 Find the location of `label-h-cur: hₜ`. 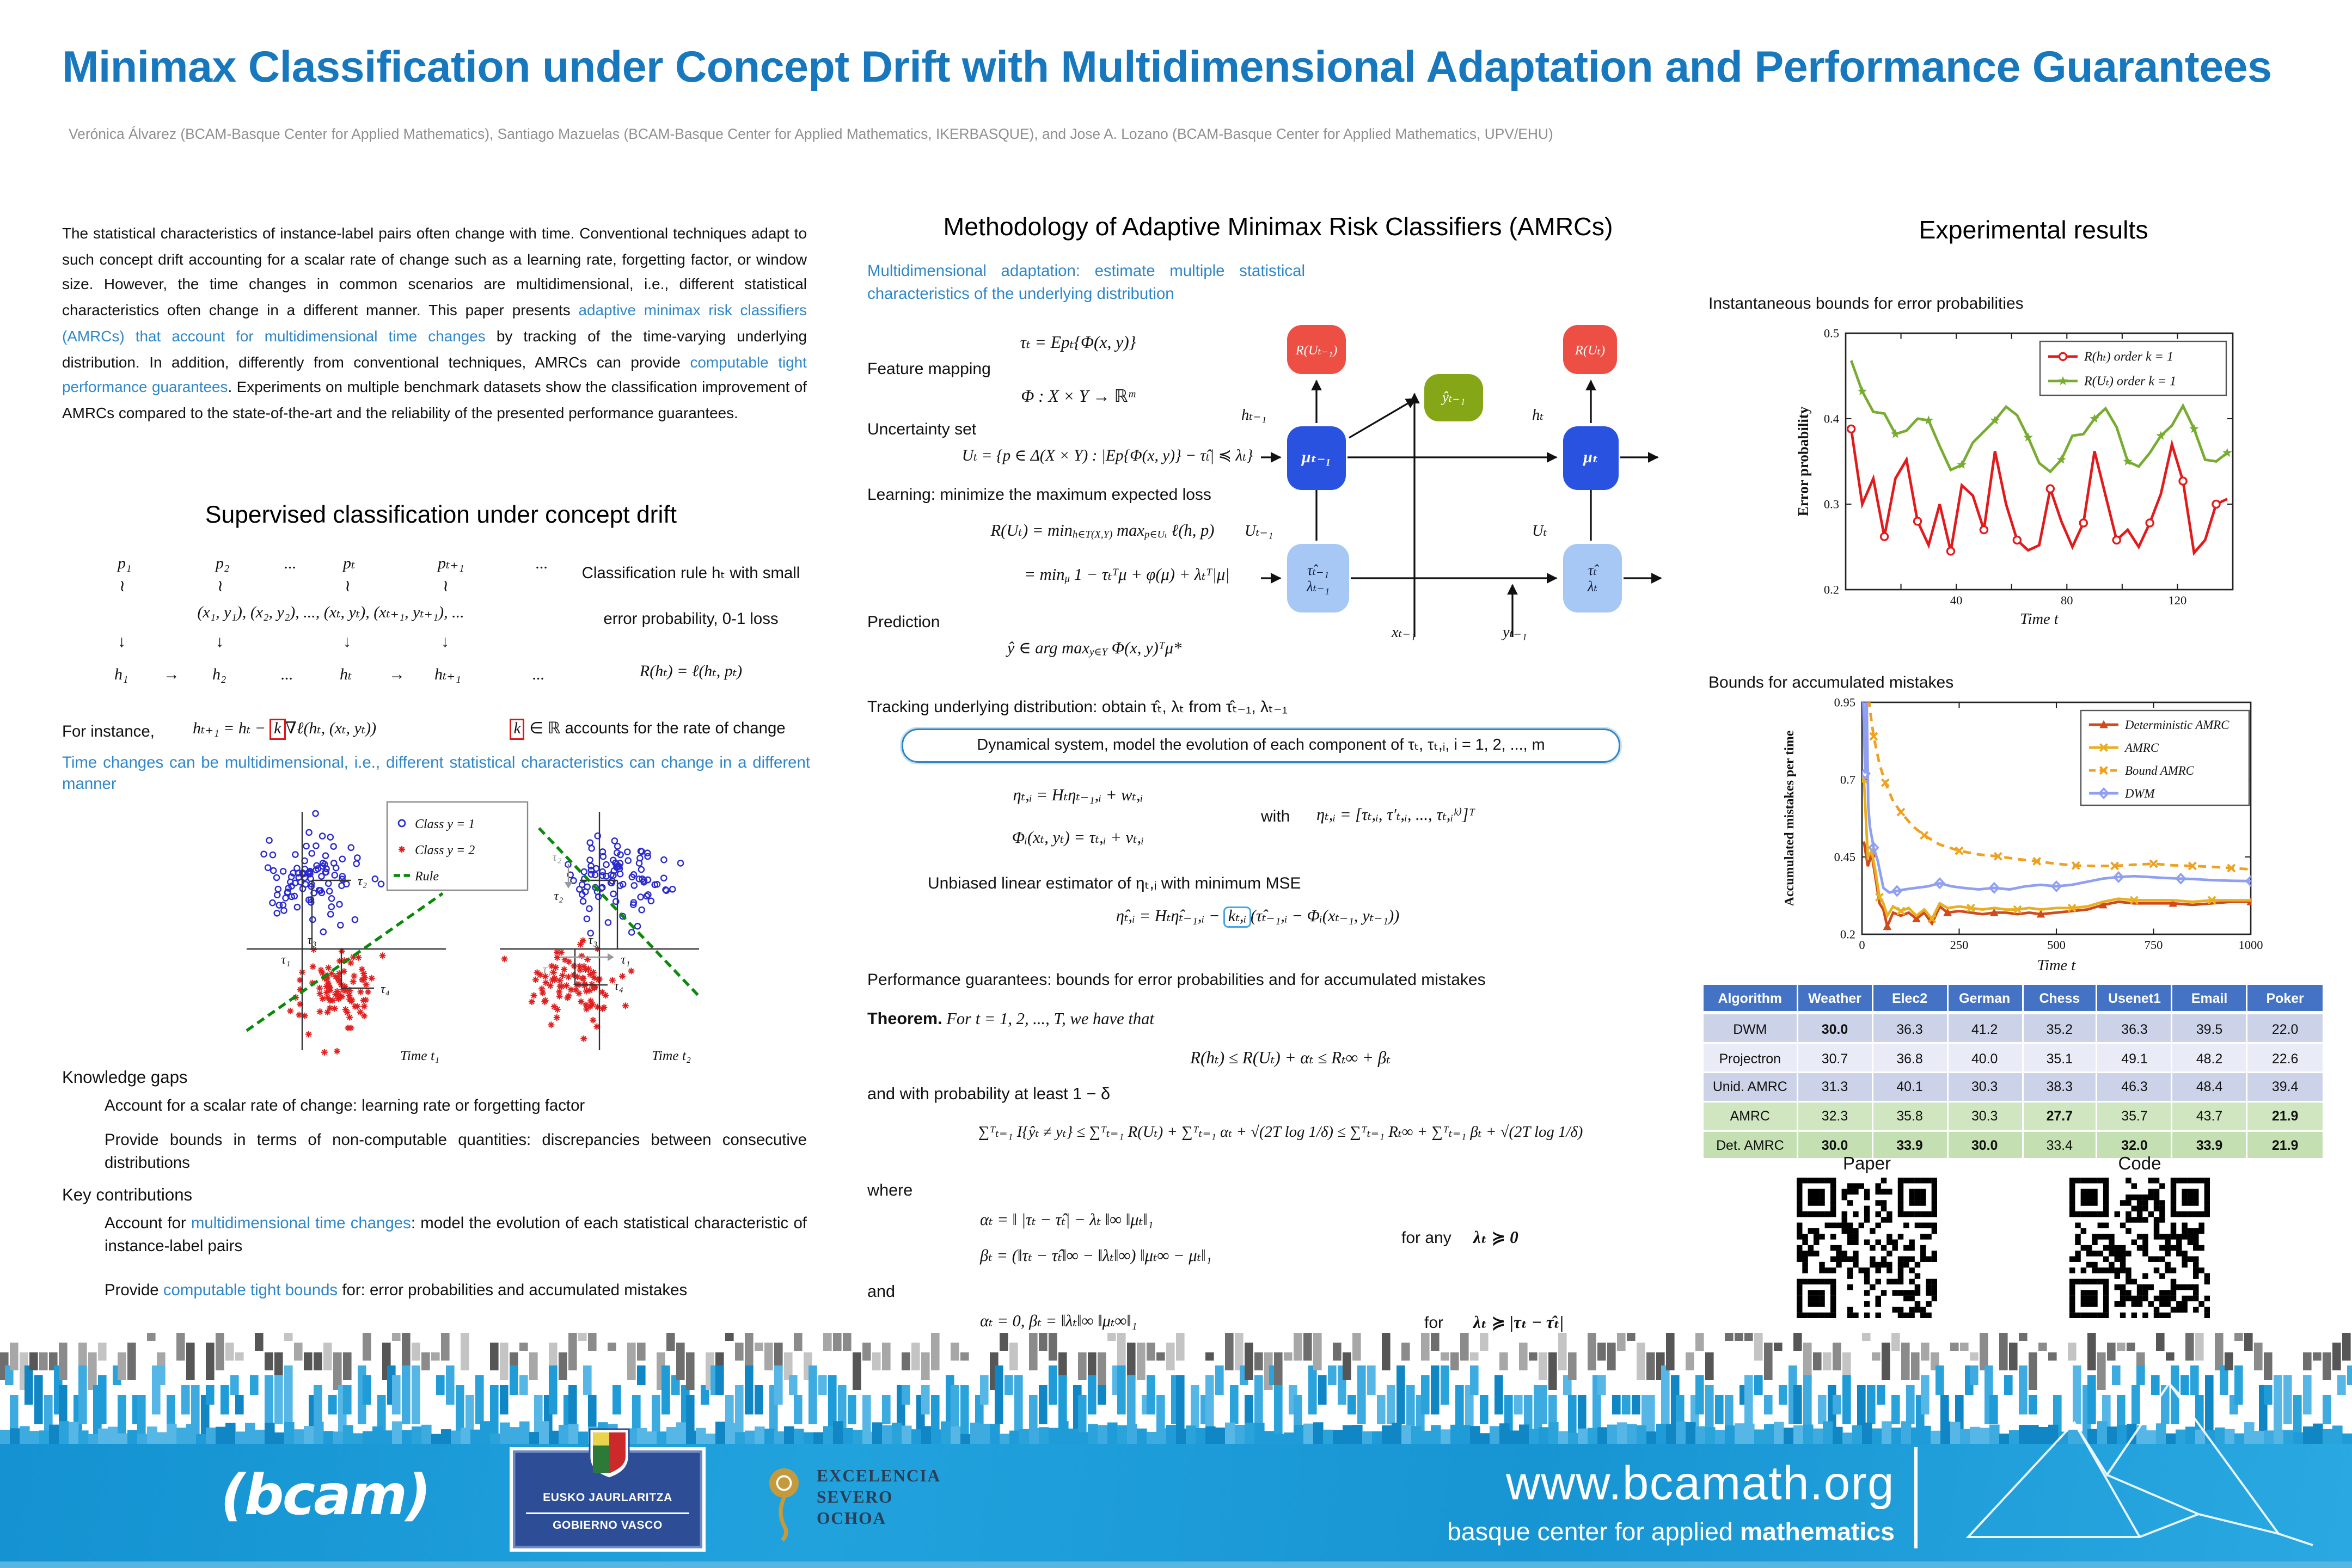

label-h-cur: hₜ is located at coordinates (1538, 416).